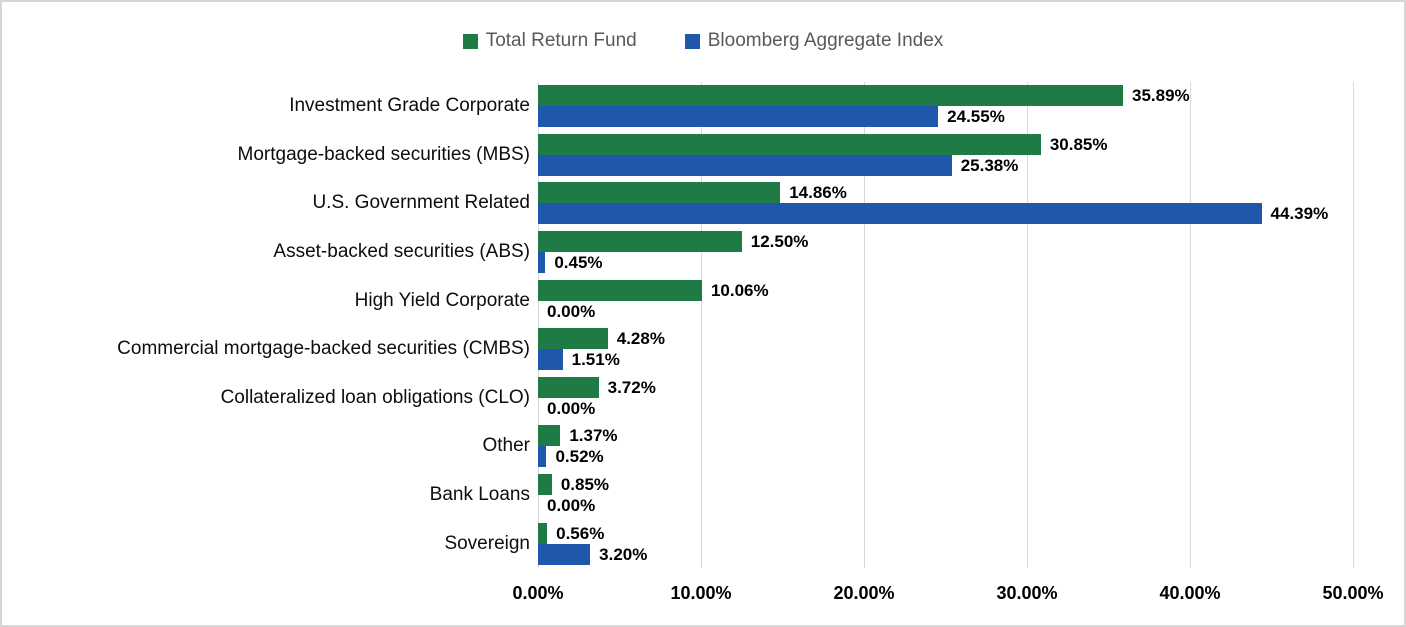 The width and height of the screenshot is (1406, 627). What do you see at coordinates (947, 595) in the screenshot?
I see `x-axis: 0.00% 10.00% 20.00% 30.00% 40.00% 50.00%` at bounding box center [947, 595].